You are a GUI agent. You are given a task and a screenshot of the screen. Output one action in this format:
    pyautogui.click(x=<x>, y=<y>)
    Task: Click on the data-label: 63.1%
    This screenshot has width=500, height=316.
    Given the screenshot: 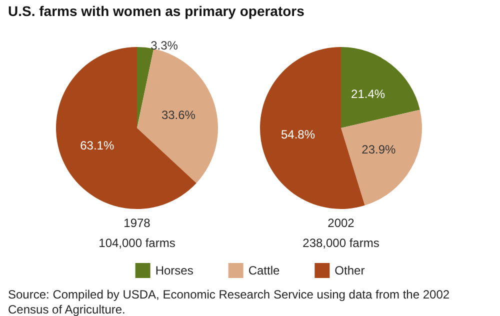 What is the action you would take?
    pyautogui.click(x=97, y=145)
    